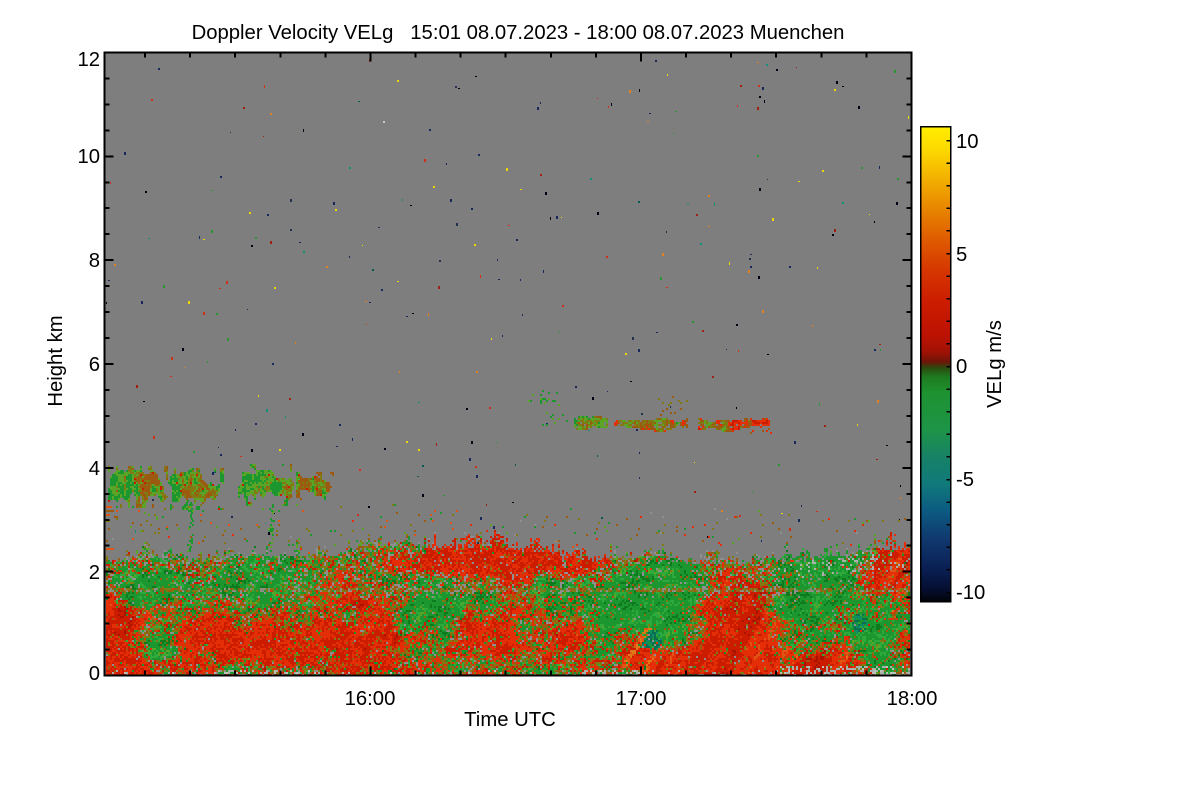 Image resolution: width=1200 pixels, height=800 pixels. What do you see at coordinates (370, 699) in the screenshot?
I see `svg-text: 16:00` at bounding box center [370, 699].